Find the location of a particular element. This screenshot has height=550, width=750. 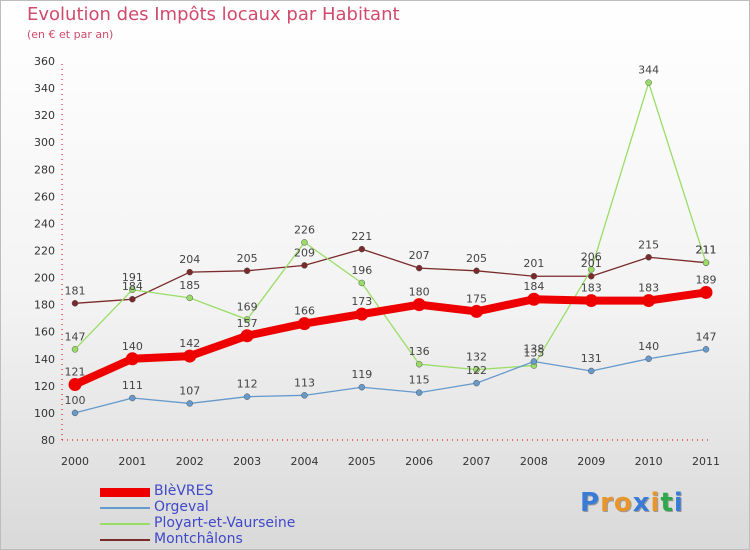

logo-letter: x is located at coordinates (641, 503).